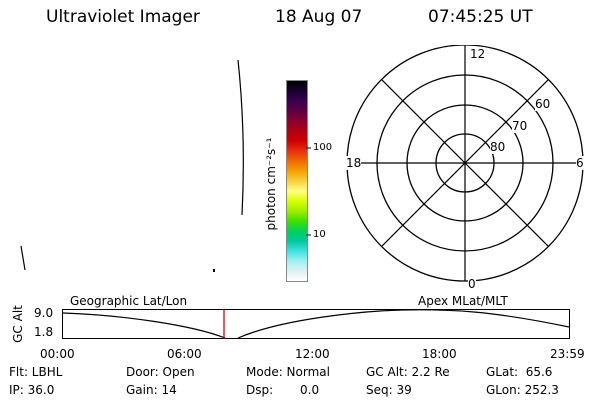  Describe the element at coordinates (32, 390) in the screenshot. I see `ip-value: IP: 36.0` at that location.